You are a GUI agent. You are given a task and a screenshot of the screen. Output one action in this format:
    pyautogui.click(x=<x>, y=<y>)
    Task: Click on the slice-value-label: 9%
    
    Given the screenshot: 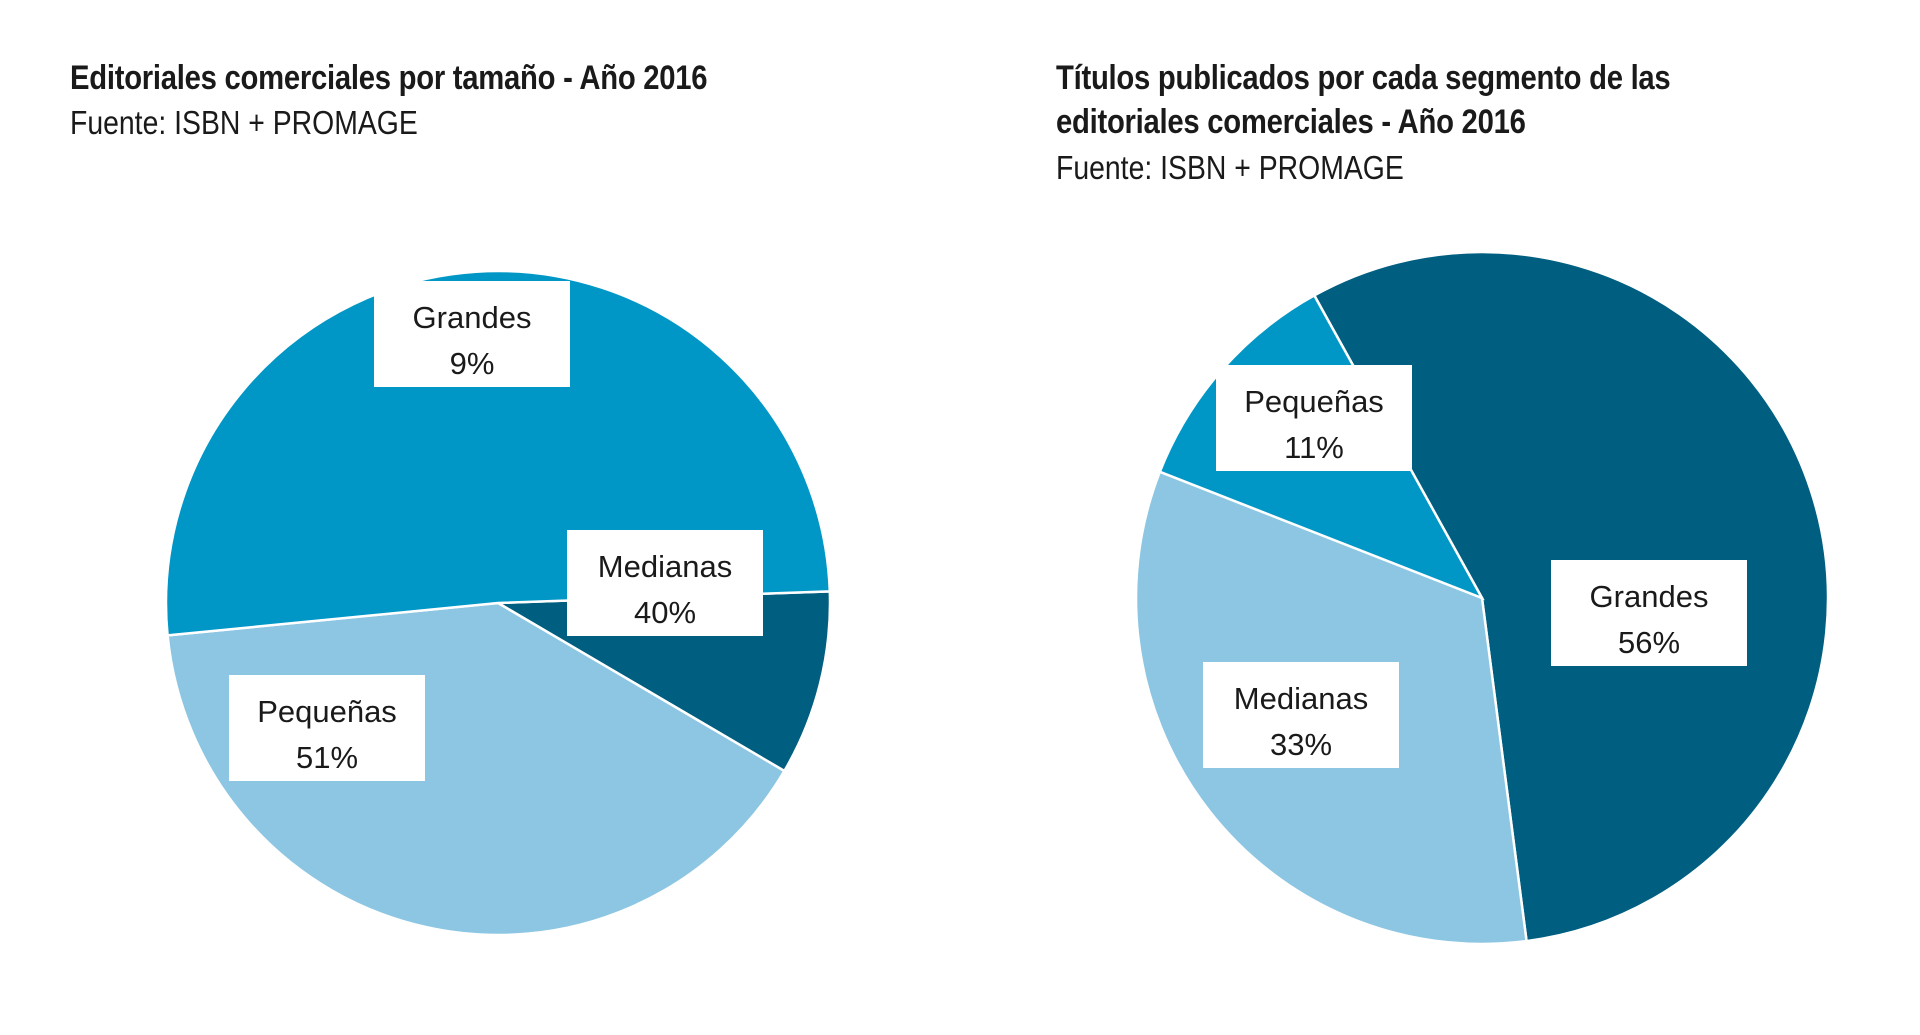 What is the action you would take?
    pyautogui.click(x=472, y=363)
    